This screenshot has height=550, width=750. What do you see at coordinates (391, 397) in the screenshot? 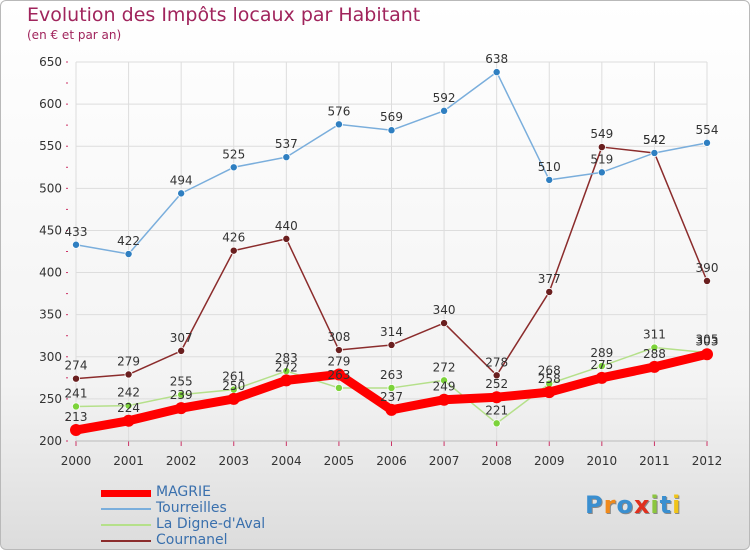
I see `data-label: 237` at bounding box center [391, 397].